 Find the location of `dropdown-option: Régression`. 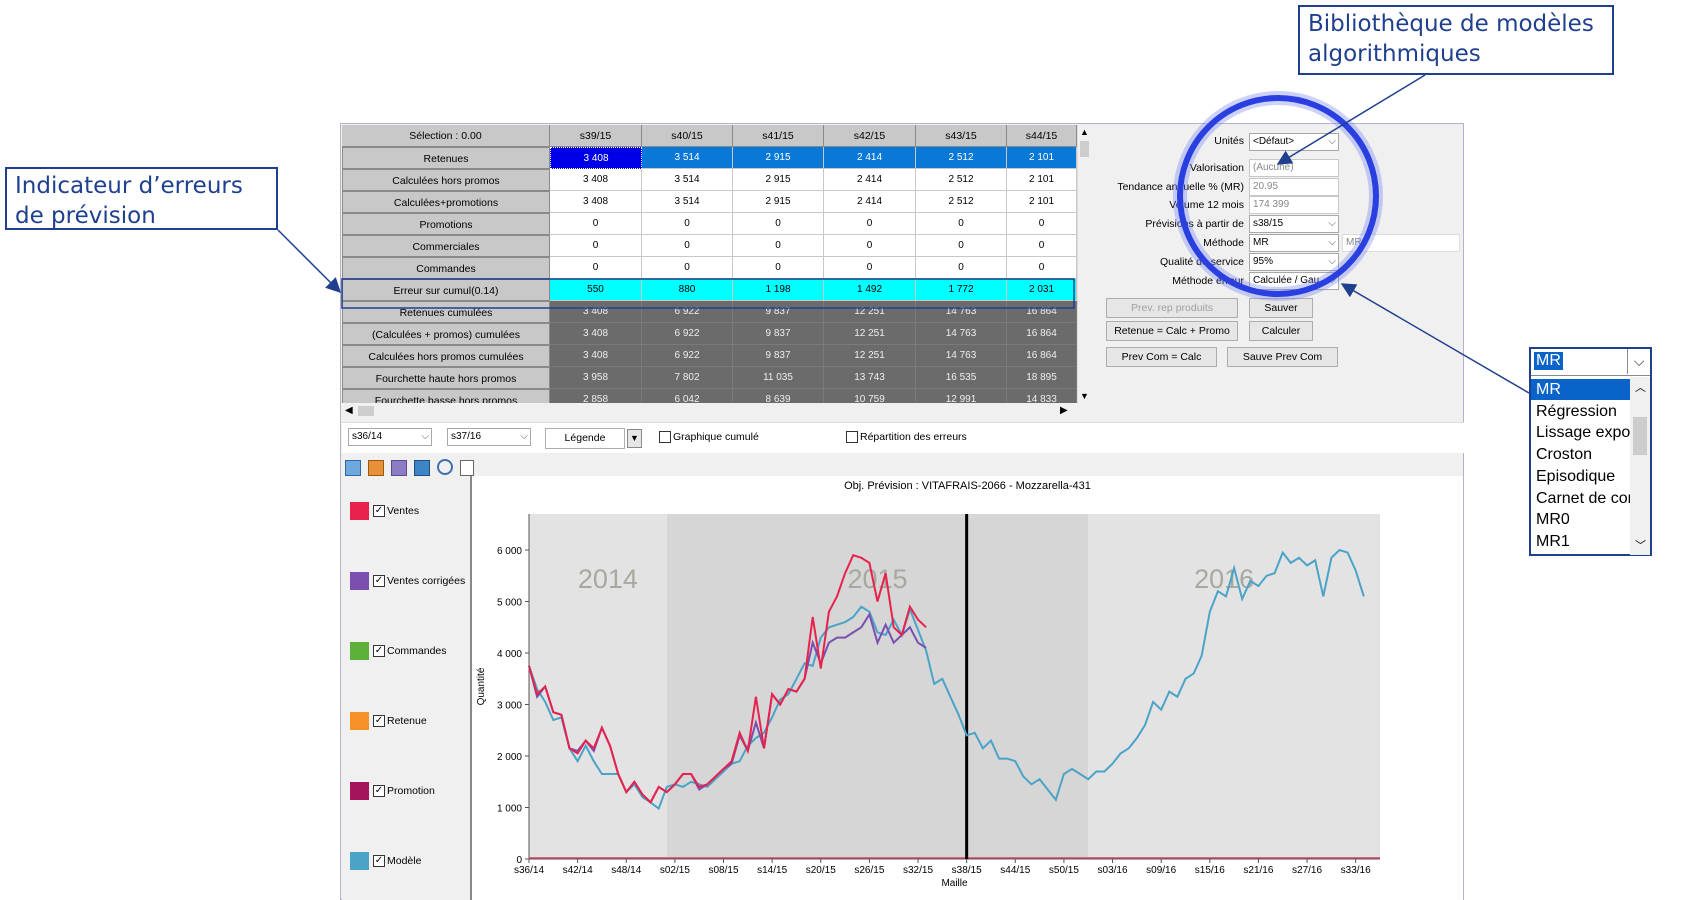

dropdown-option: Régression is located at coordinates (1576, 411).